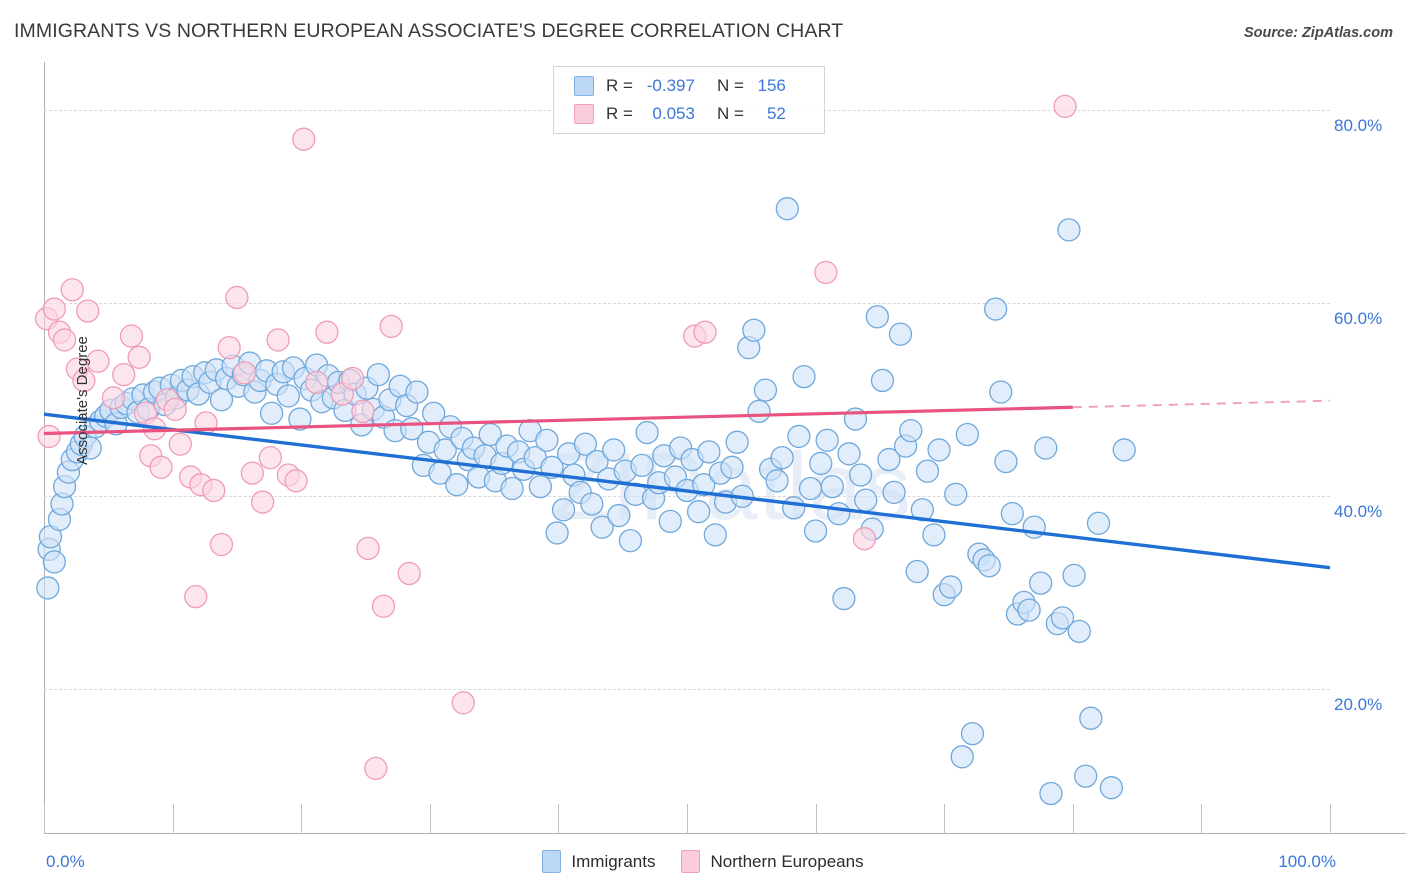 This screenshot has width=1406, height=892. Describe the element at coordinates (598, 861) in the screenshot. I see `legend-item-immigrants: Immigrants` at that location.